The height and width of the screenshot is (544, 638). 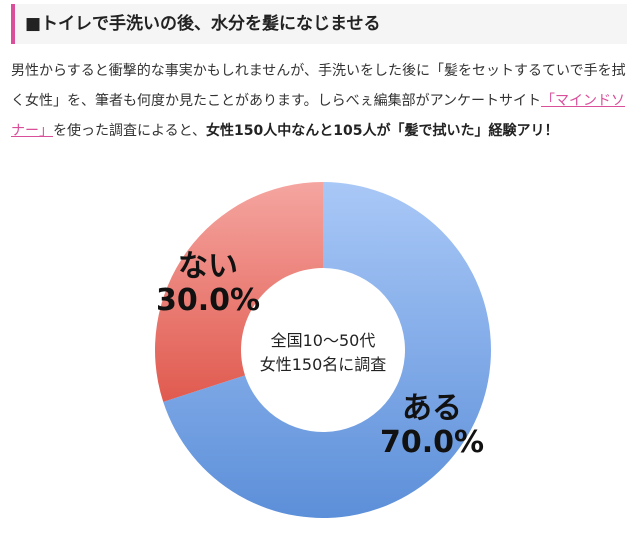 What do you see at coordinates (323, 340) in the screenshot?
I see `center-text-line1: 全国10〜50代` at bounding box center [323, 340].